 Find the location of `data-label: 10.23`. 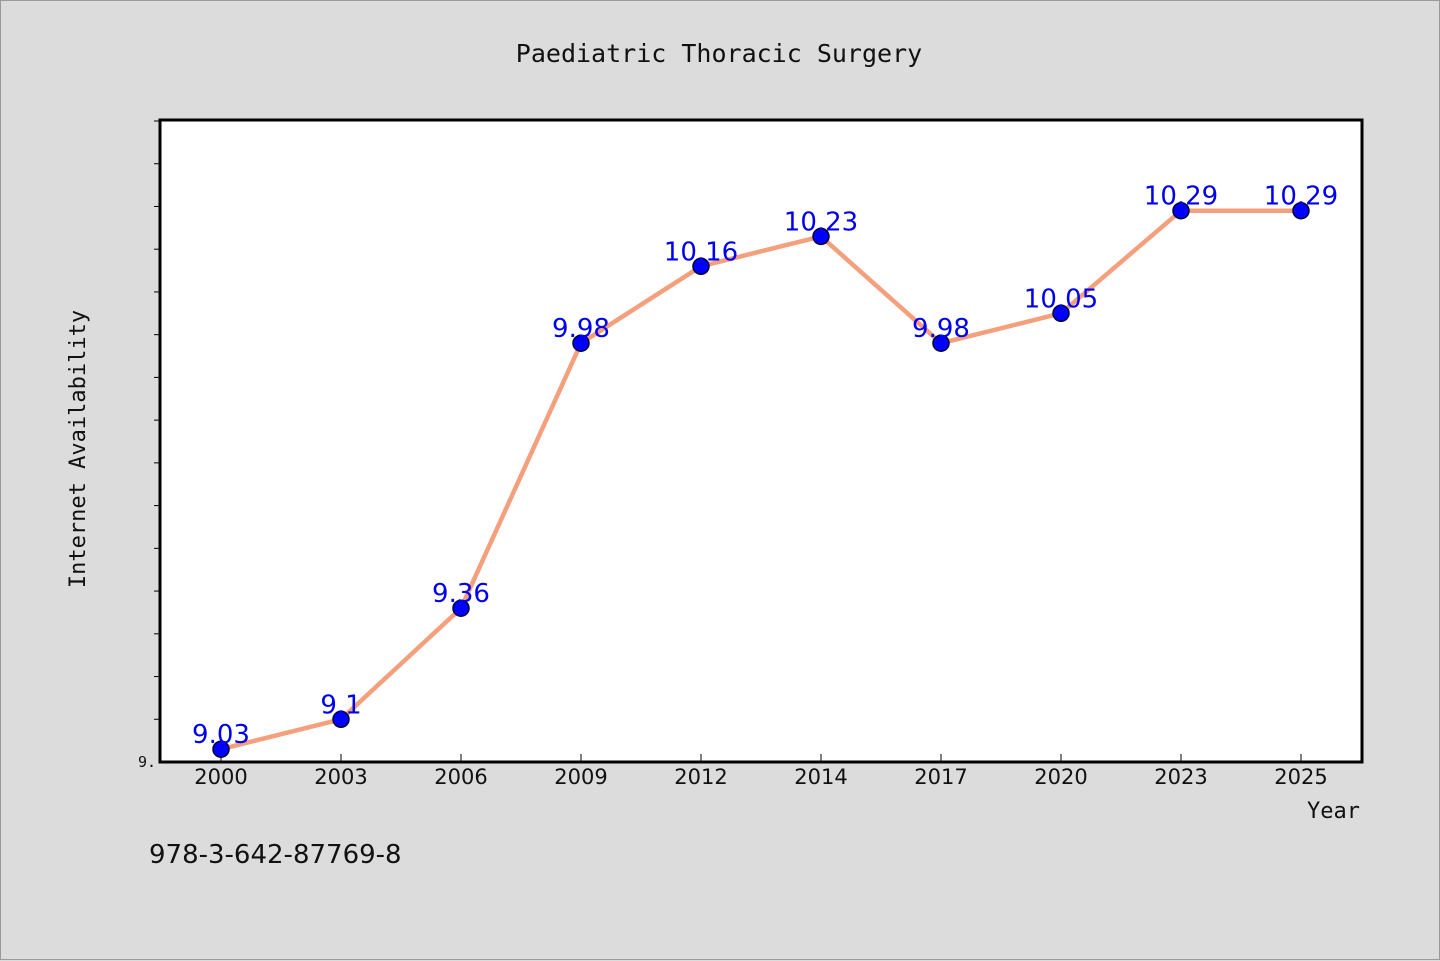

data-label: 10.23 is located at coordinates (821, 222).